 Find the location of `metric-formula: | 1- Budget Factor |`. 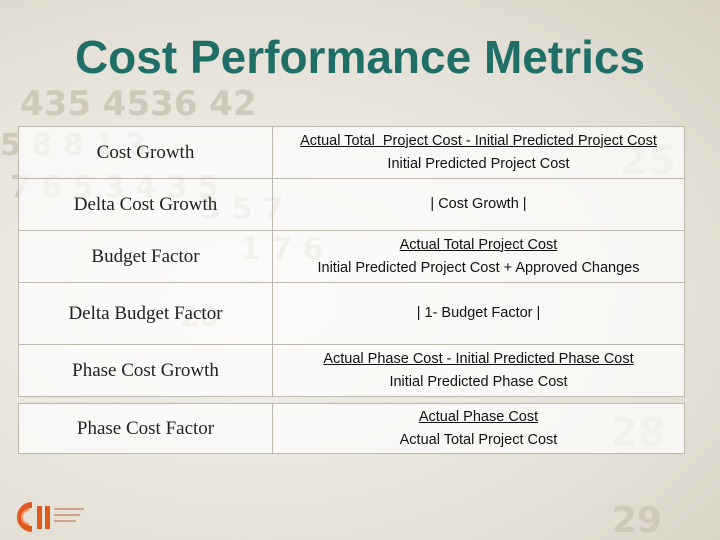

metric-formula: | 1- Budget Factor | is located at coordinates (478, 313).